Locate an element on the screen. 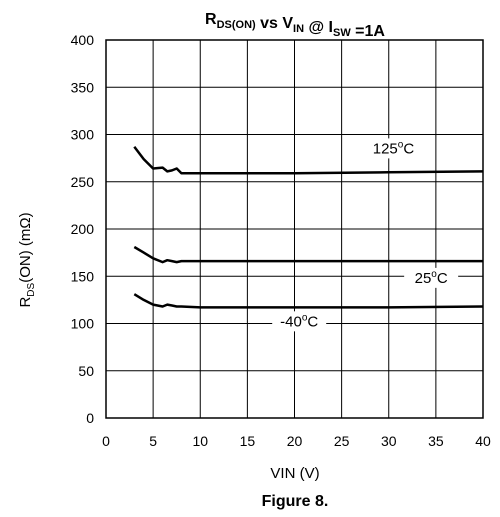 This screenshot has width=500, height=517. series-label-2: -40oC is located at coordinates (299, 321).